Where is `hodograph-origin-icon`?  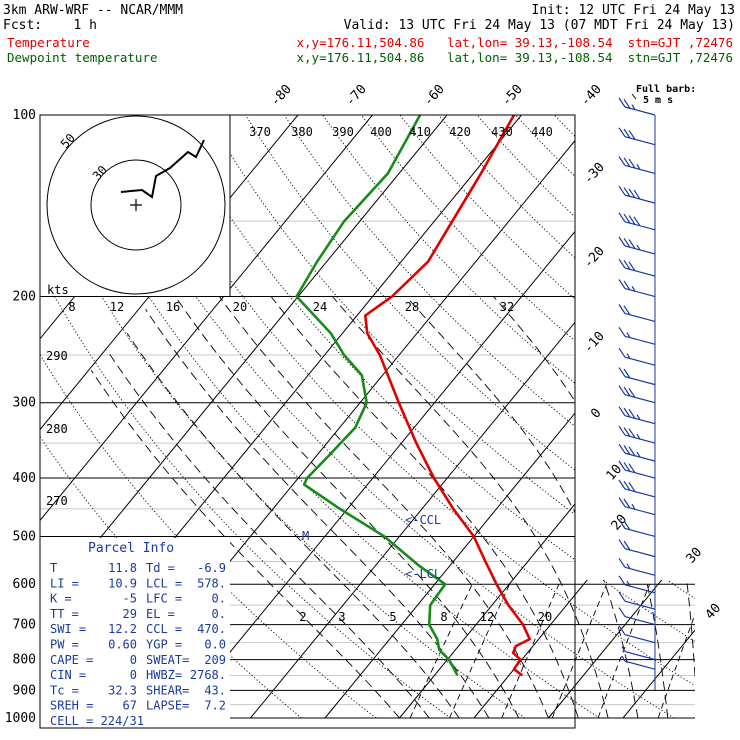 hodograph-origin-icon is located at coordinates (136, 205).